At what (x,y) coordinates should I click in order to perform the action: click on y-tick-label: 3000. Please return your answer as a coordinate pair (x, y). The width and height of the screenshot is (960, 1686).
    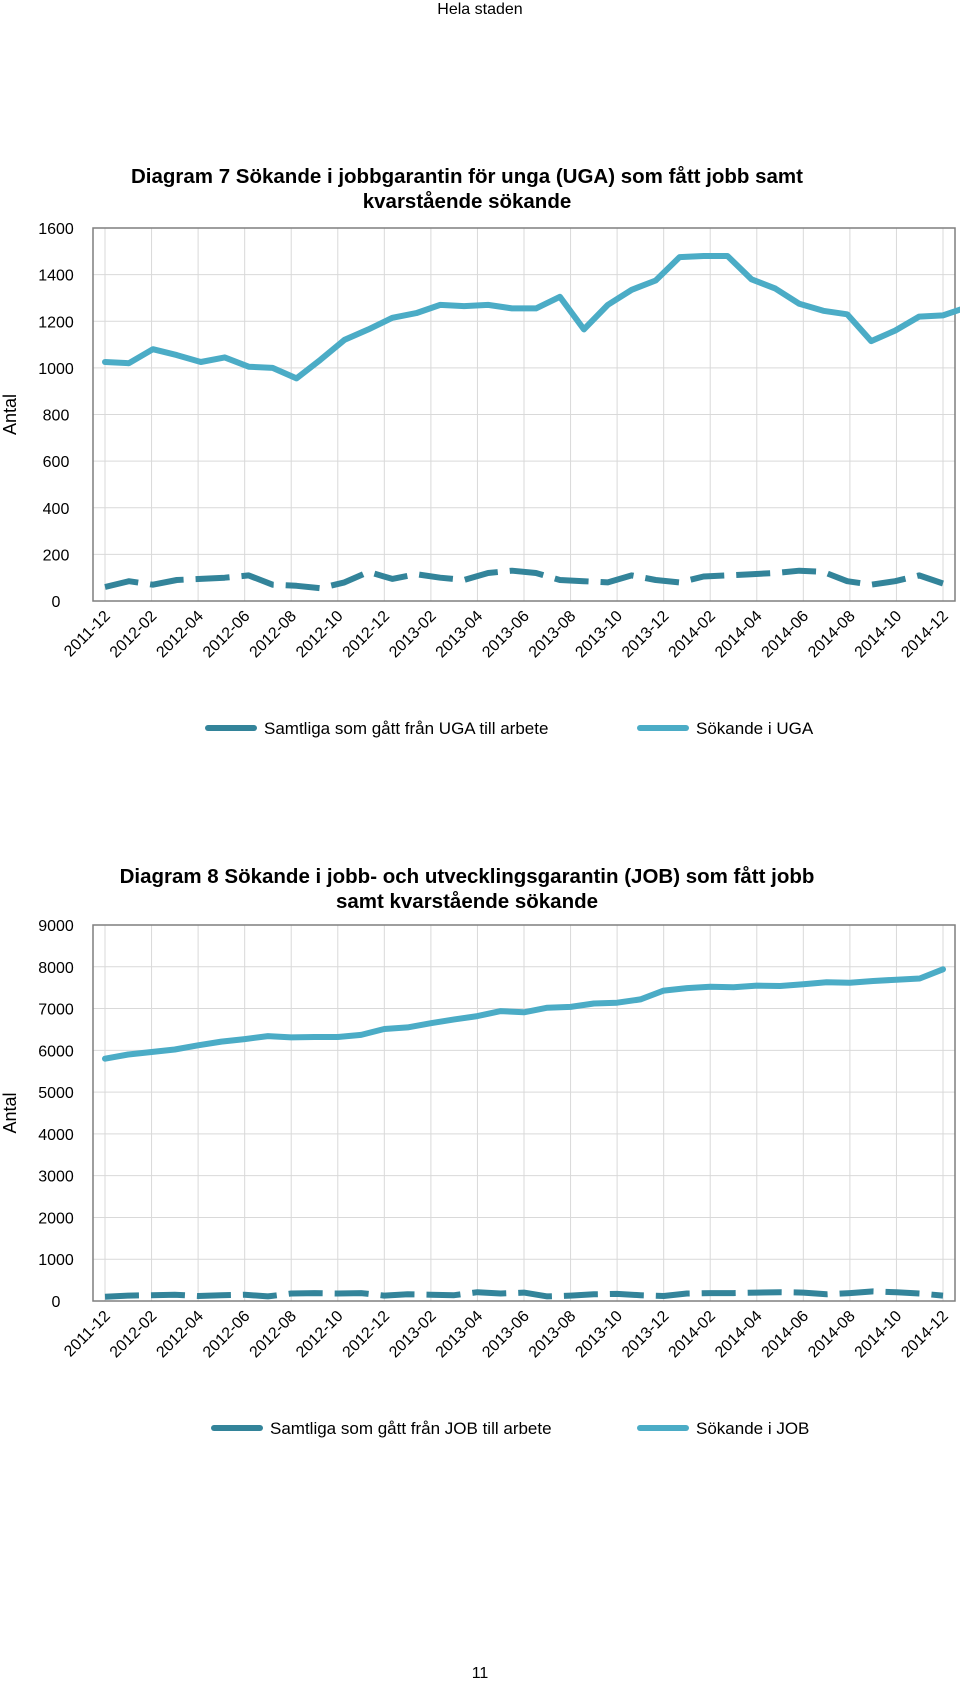
    Looking at the image, I should click on (56, 1177).